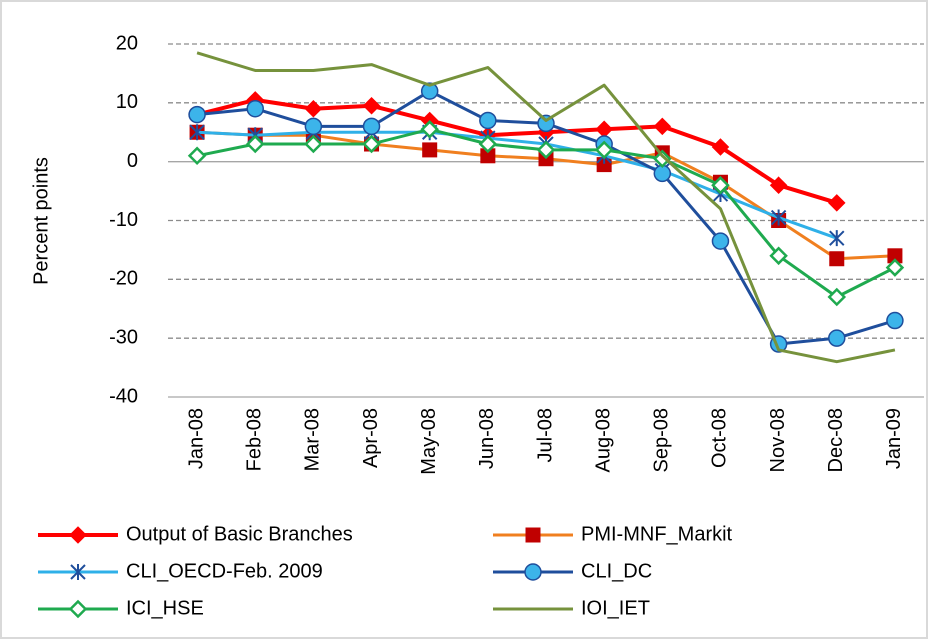  What do you see at coordinates (132, 161) in the screenshot?
I see `y-tick-label: 0` at bounding box center [132, 161].